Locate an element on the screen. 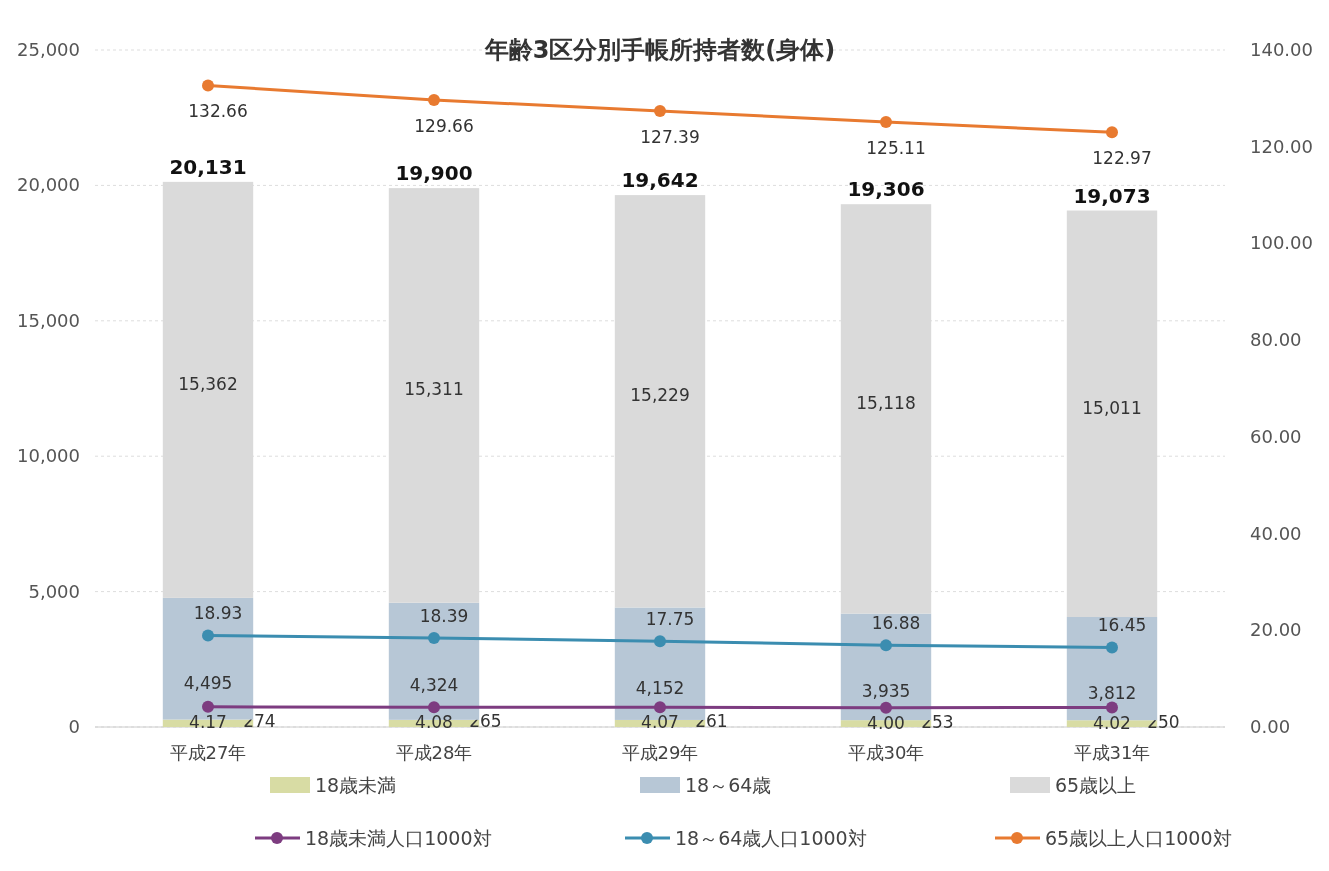 This screenshot has height=871, width=1329. data-label: 17.75 is located at coordinates (670, 619).